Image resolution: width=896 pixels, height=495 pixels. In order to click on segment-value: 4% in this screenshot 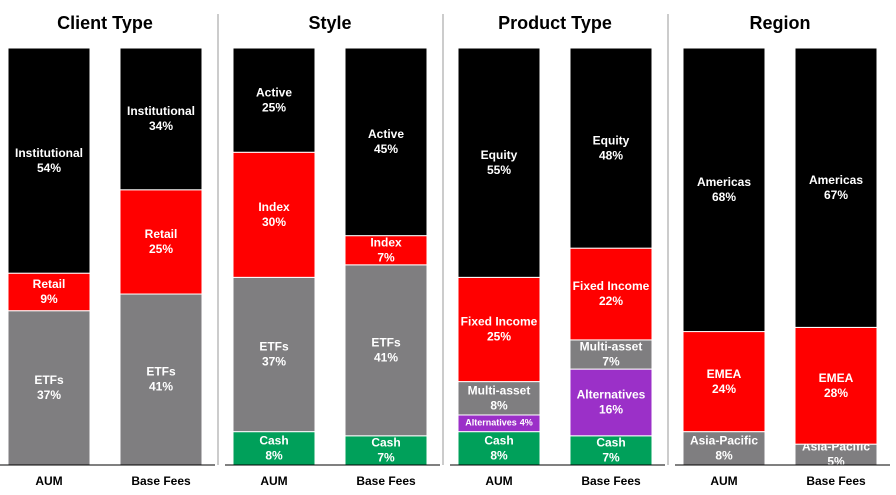, I will do `click(526, 423)`.